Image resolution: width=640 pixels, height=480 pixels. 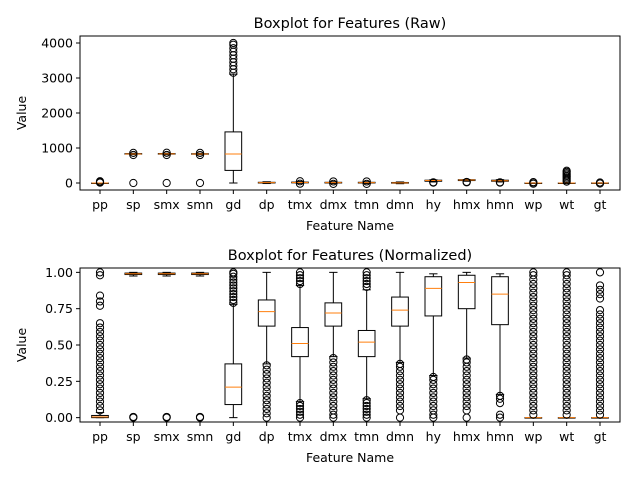 I want to click on x-tick-label-smn: smn, so click(x=200, y=436).